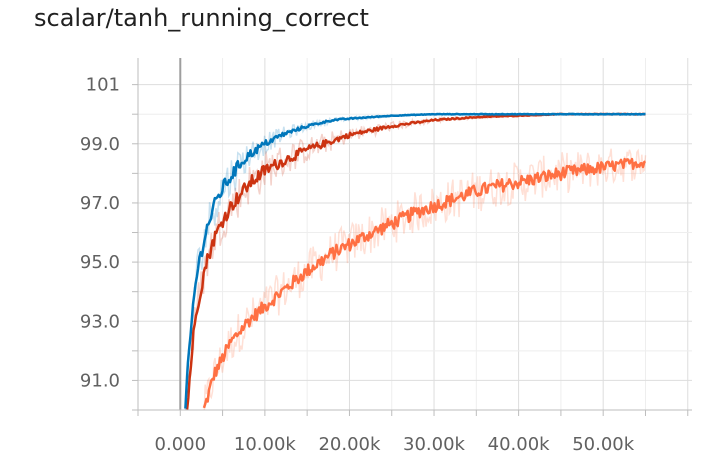 This screenshot has height=456, width=704. I want to click on x-tick-label: 10.00k, so click(265, 444).